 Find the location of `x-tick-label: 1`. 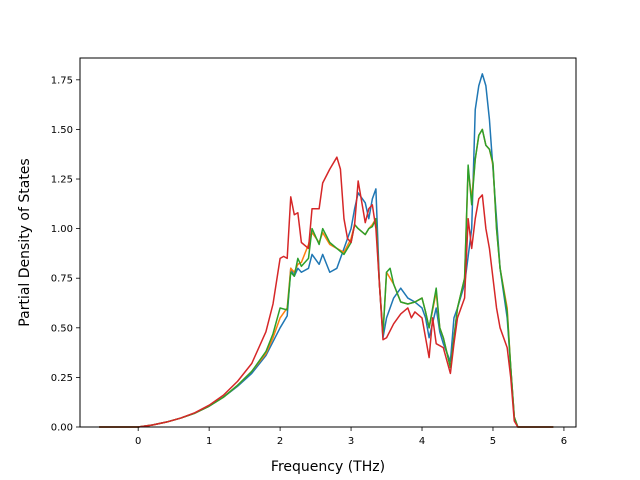

x-tick-label: 1 is located at coordinates (209, 441).